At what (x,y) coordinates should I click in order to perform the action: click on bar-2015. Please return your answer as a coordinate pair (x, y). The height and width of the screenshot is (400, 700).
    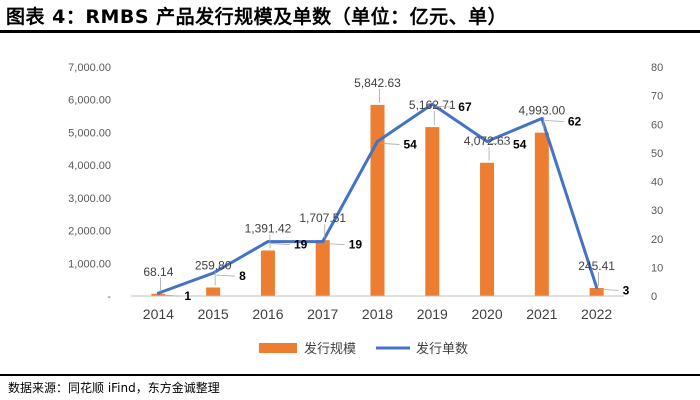
    Looking at the image, I should click on (213, 291).